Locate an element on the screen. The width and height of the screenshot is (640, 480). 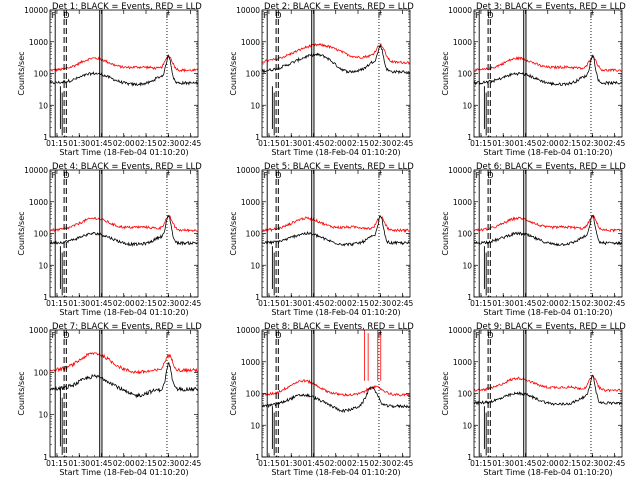
panel-title: Det 6: BLACK = Events, RED = LLD is located at coordinates (551, 167).